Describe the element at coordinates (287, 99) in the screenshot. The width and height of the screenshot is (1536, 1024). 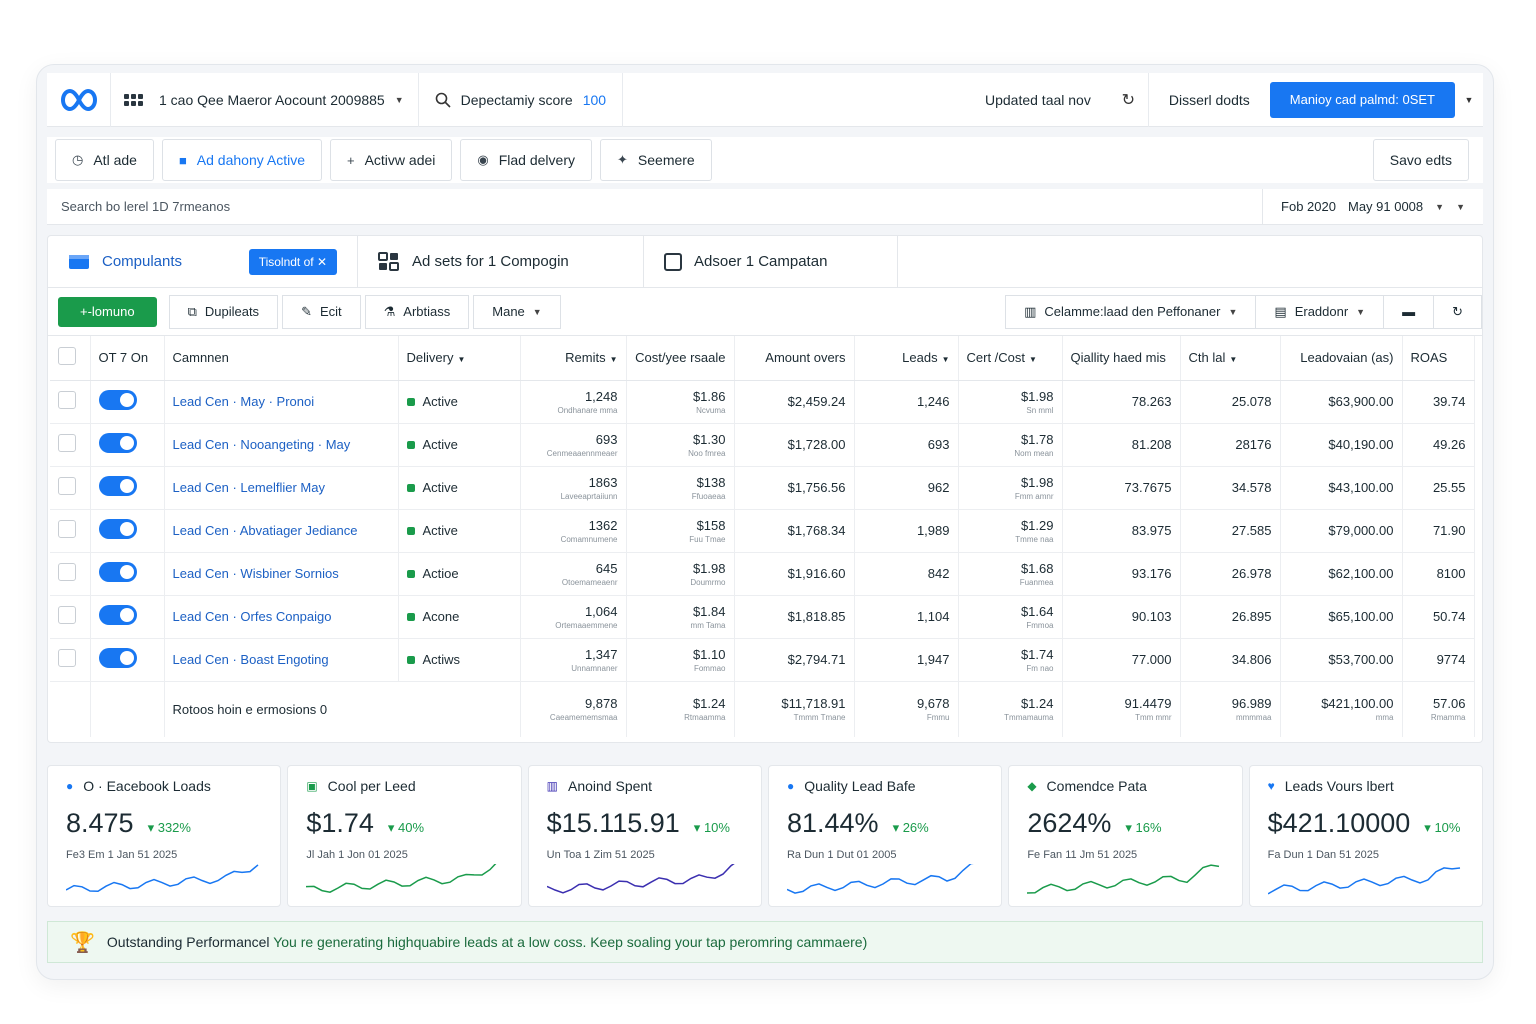
I see `account-selector: 1 cao Qee Maeror Aocount 2009885 ▼` at that location.